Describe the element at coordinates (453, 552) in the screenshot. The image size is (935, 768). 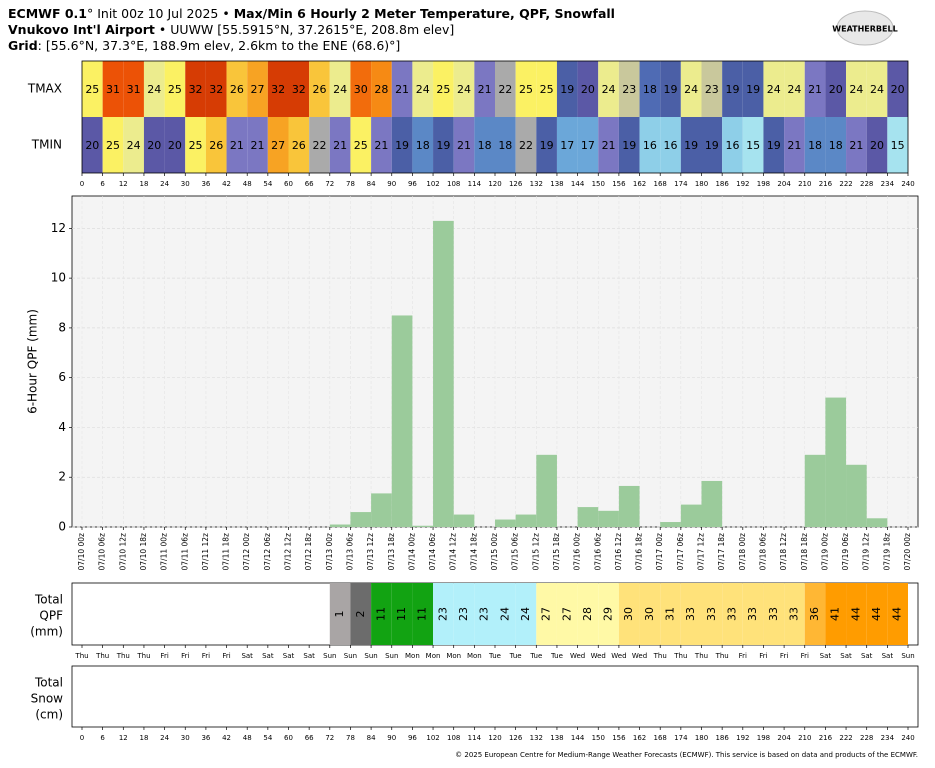
I see `x-tick-label: 07/14 12z` at that location.